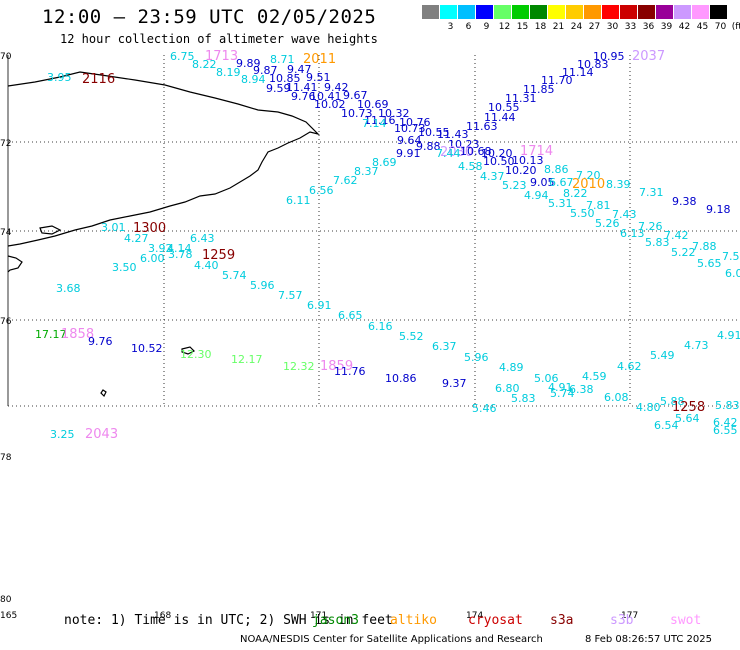 This screenshot has height=650, width=740. Describe the element at coordinates (720, 27) in the screenshot. I see `colorbar-label: 70` at that location.